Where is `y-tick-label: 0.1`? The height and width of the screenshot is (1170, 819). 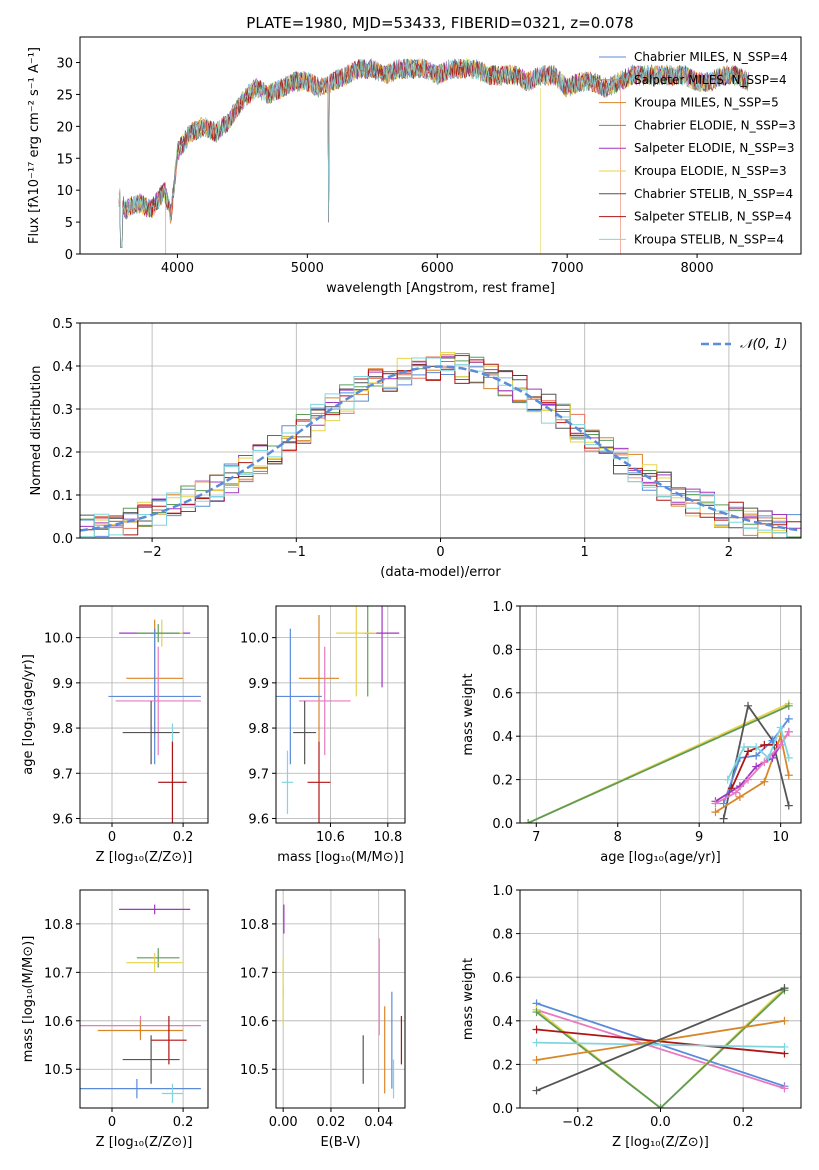 y-tick-label: 0.1 is located at coordinates (62, 496).